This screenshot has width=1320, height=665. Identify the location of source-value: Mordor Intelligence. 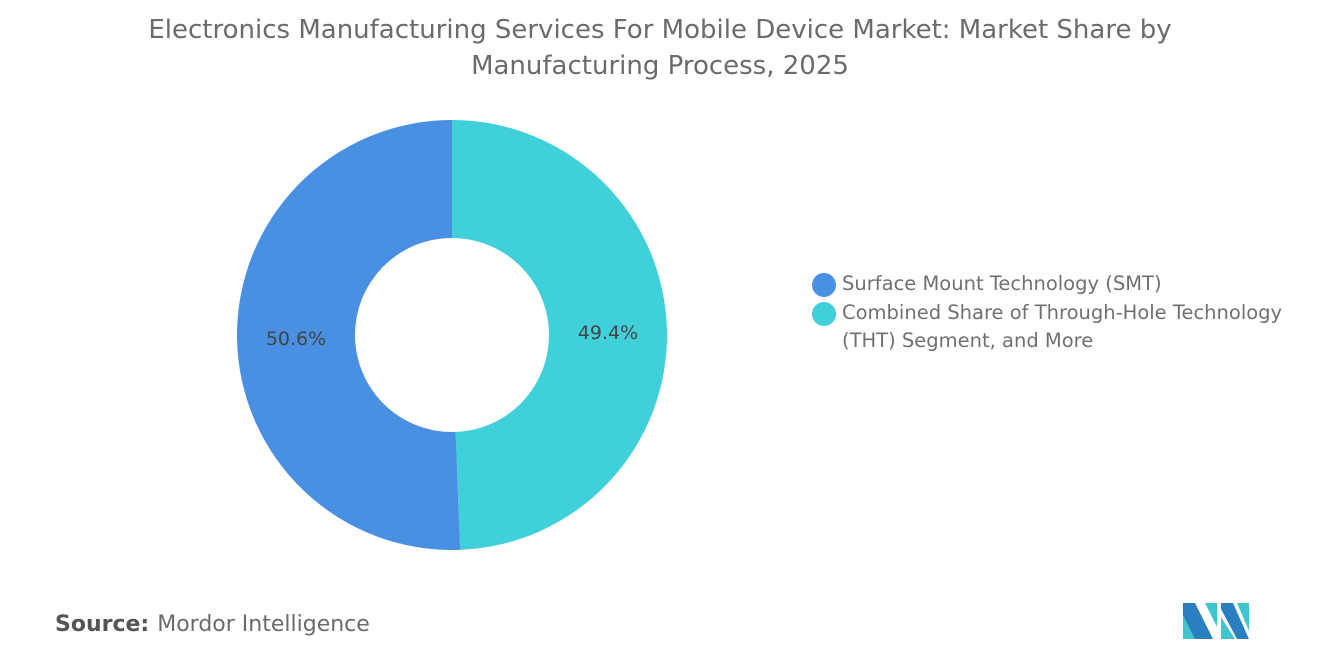
(263, 624).